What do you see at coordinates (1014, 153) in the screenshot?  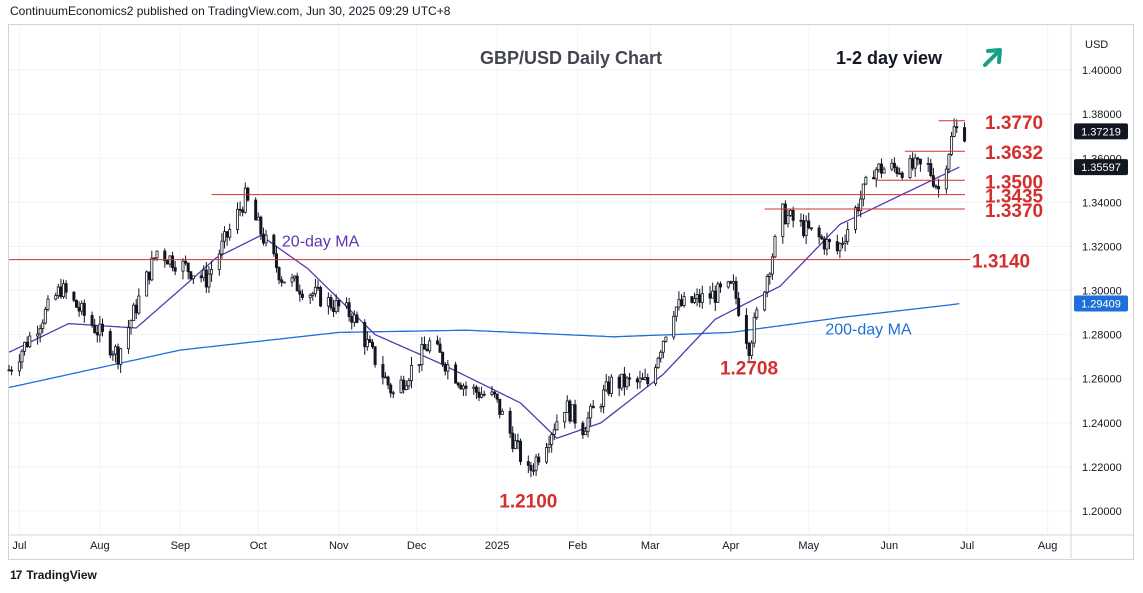 I see `level-label: 1.3632` at bounding box center [1014, 153].